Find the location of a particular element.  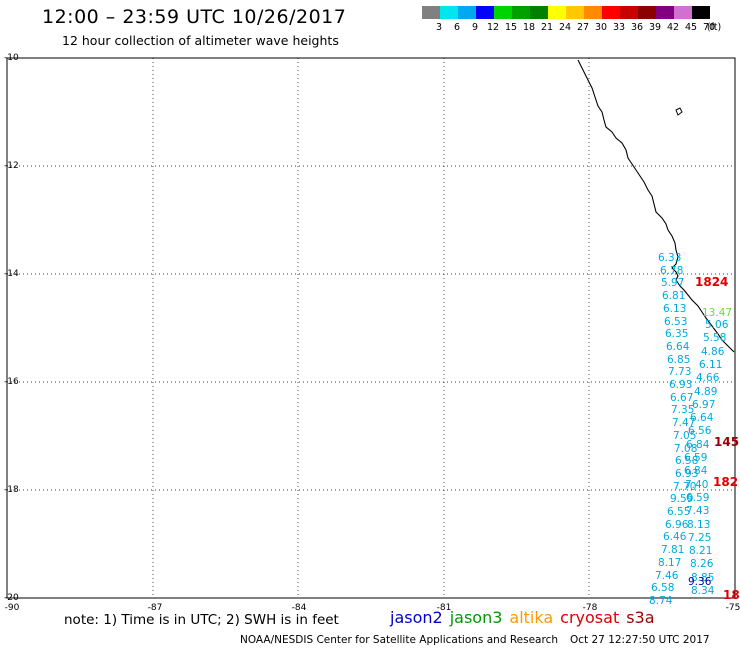

legend-label: 36 is located at coordinates (637, 27).